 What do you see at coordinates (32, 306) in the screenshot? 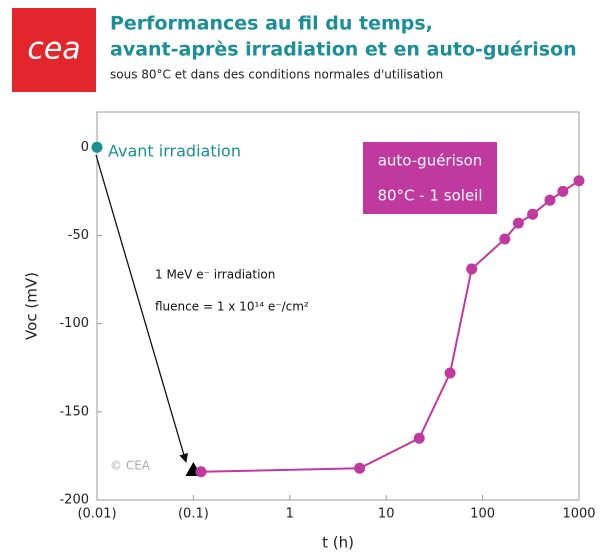
I see `y-axis-label: Voc (mV)` at bounding box center [32, 306].